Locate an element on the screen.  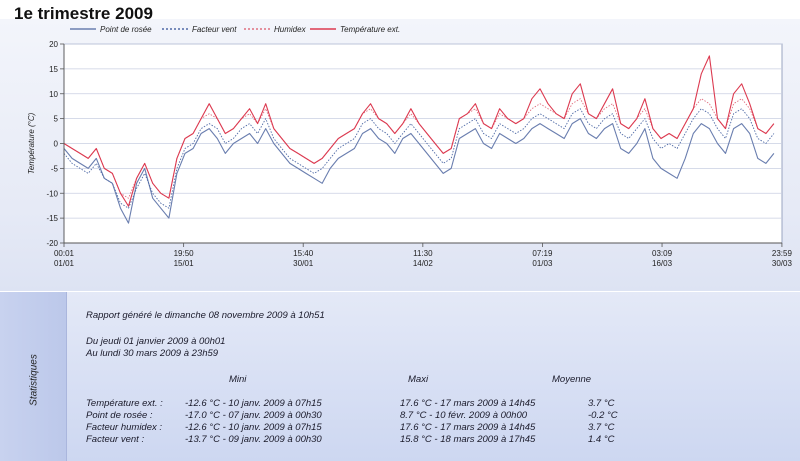
row-min: -17.0 °C - 07 janv. 2009 à 00h30 is located at coordinates (253, 415).